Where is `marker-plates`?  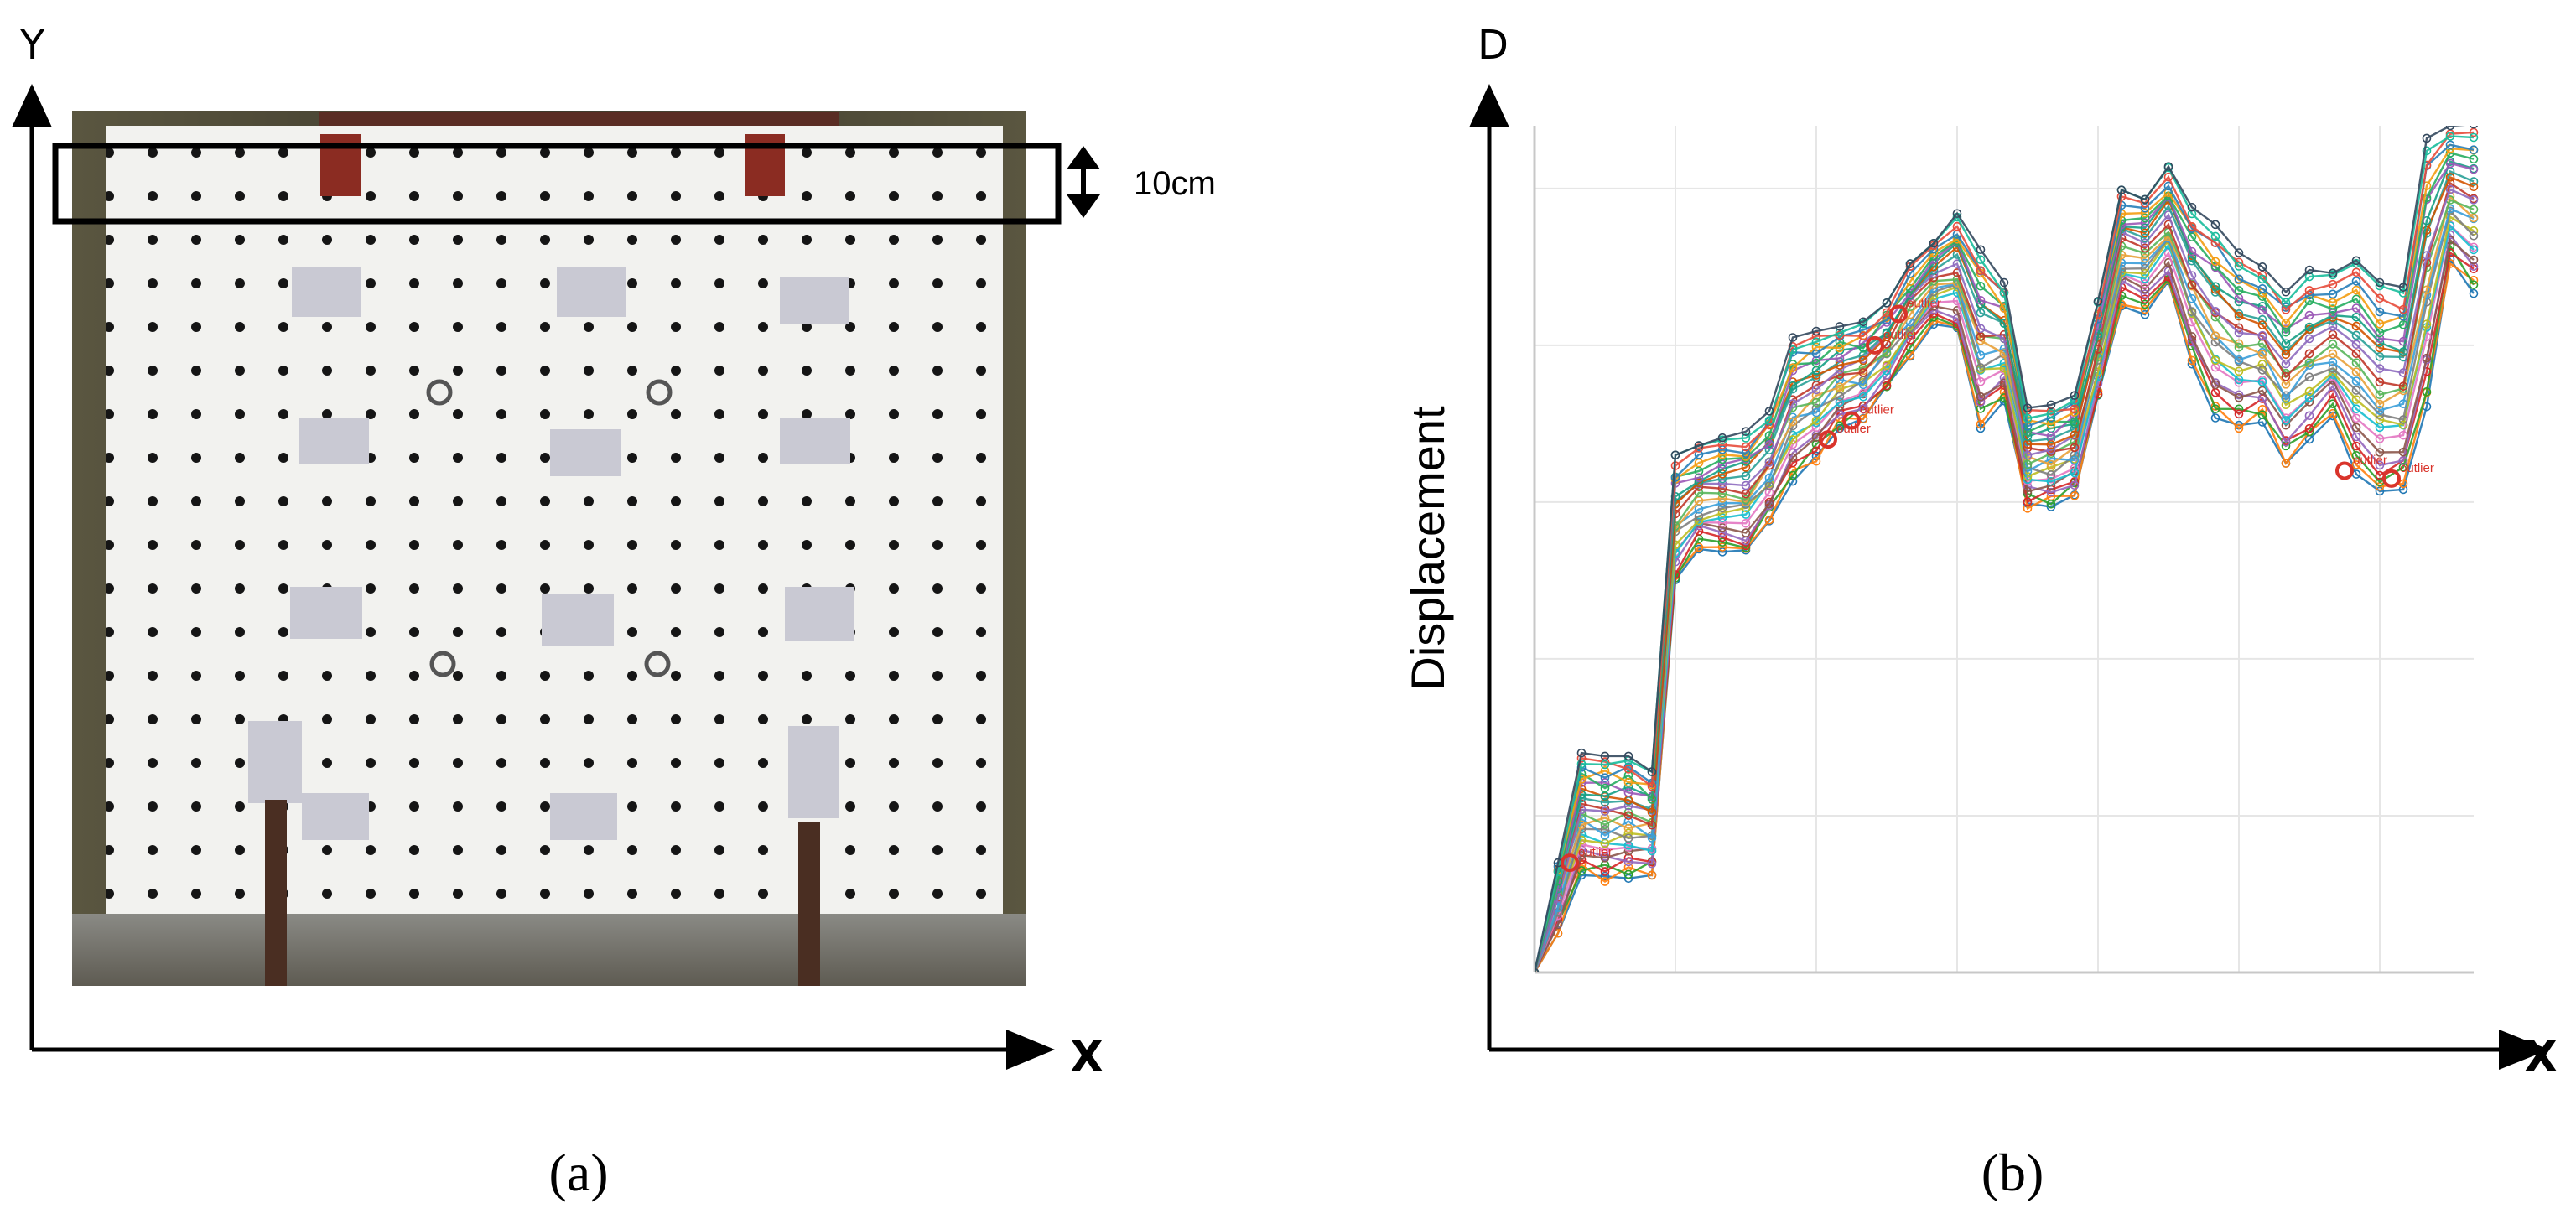 marker-plates is located at coordinates (551, 553).